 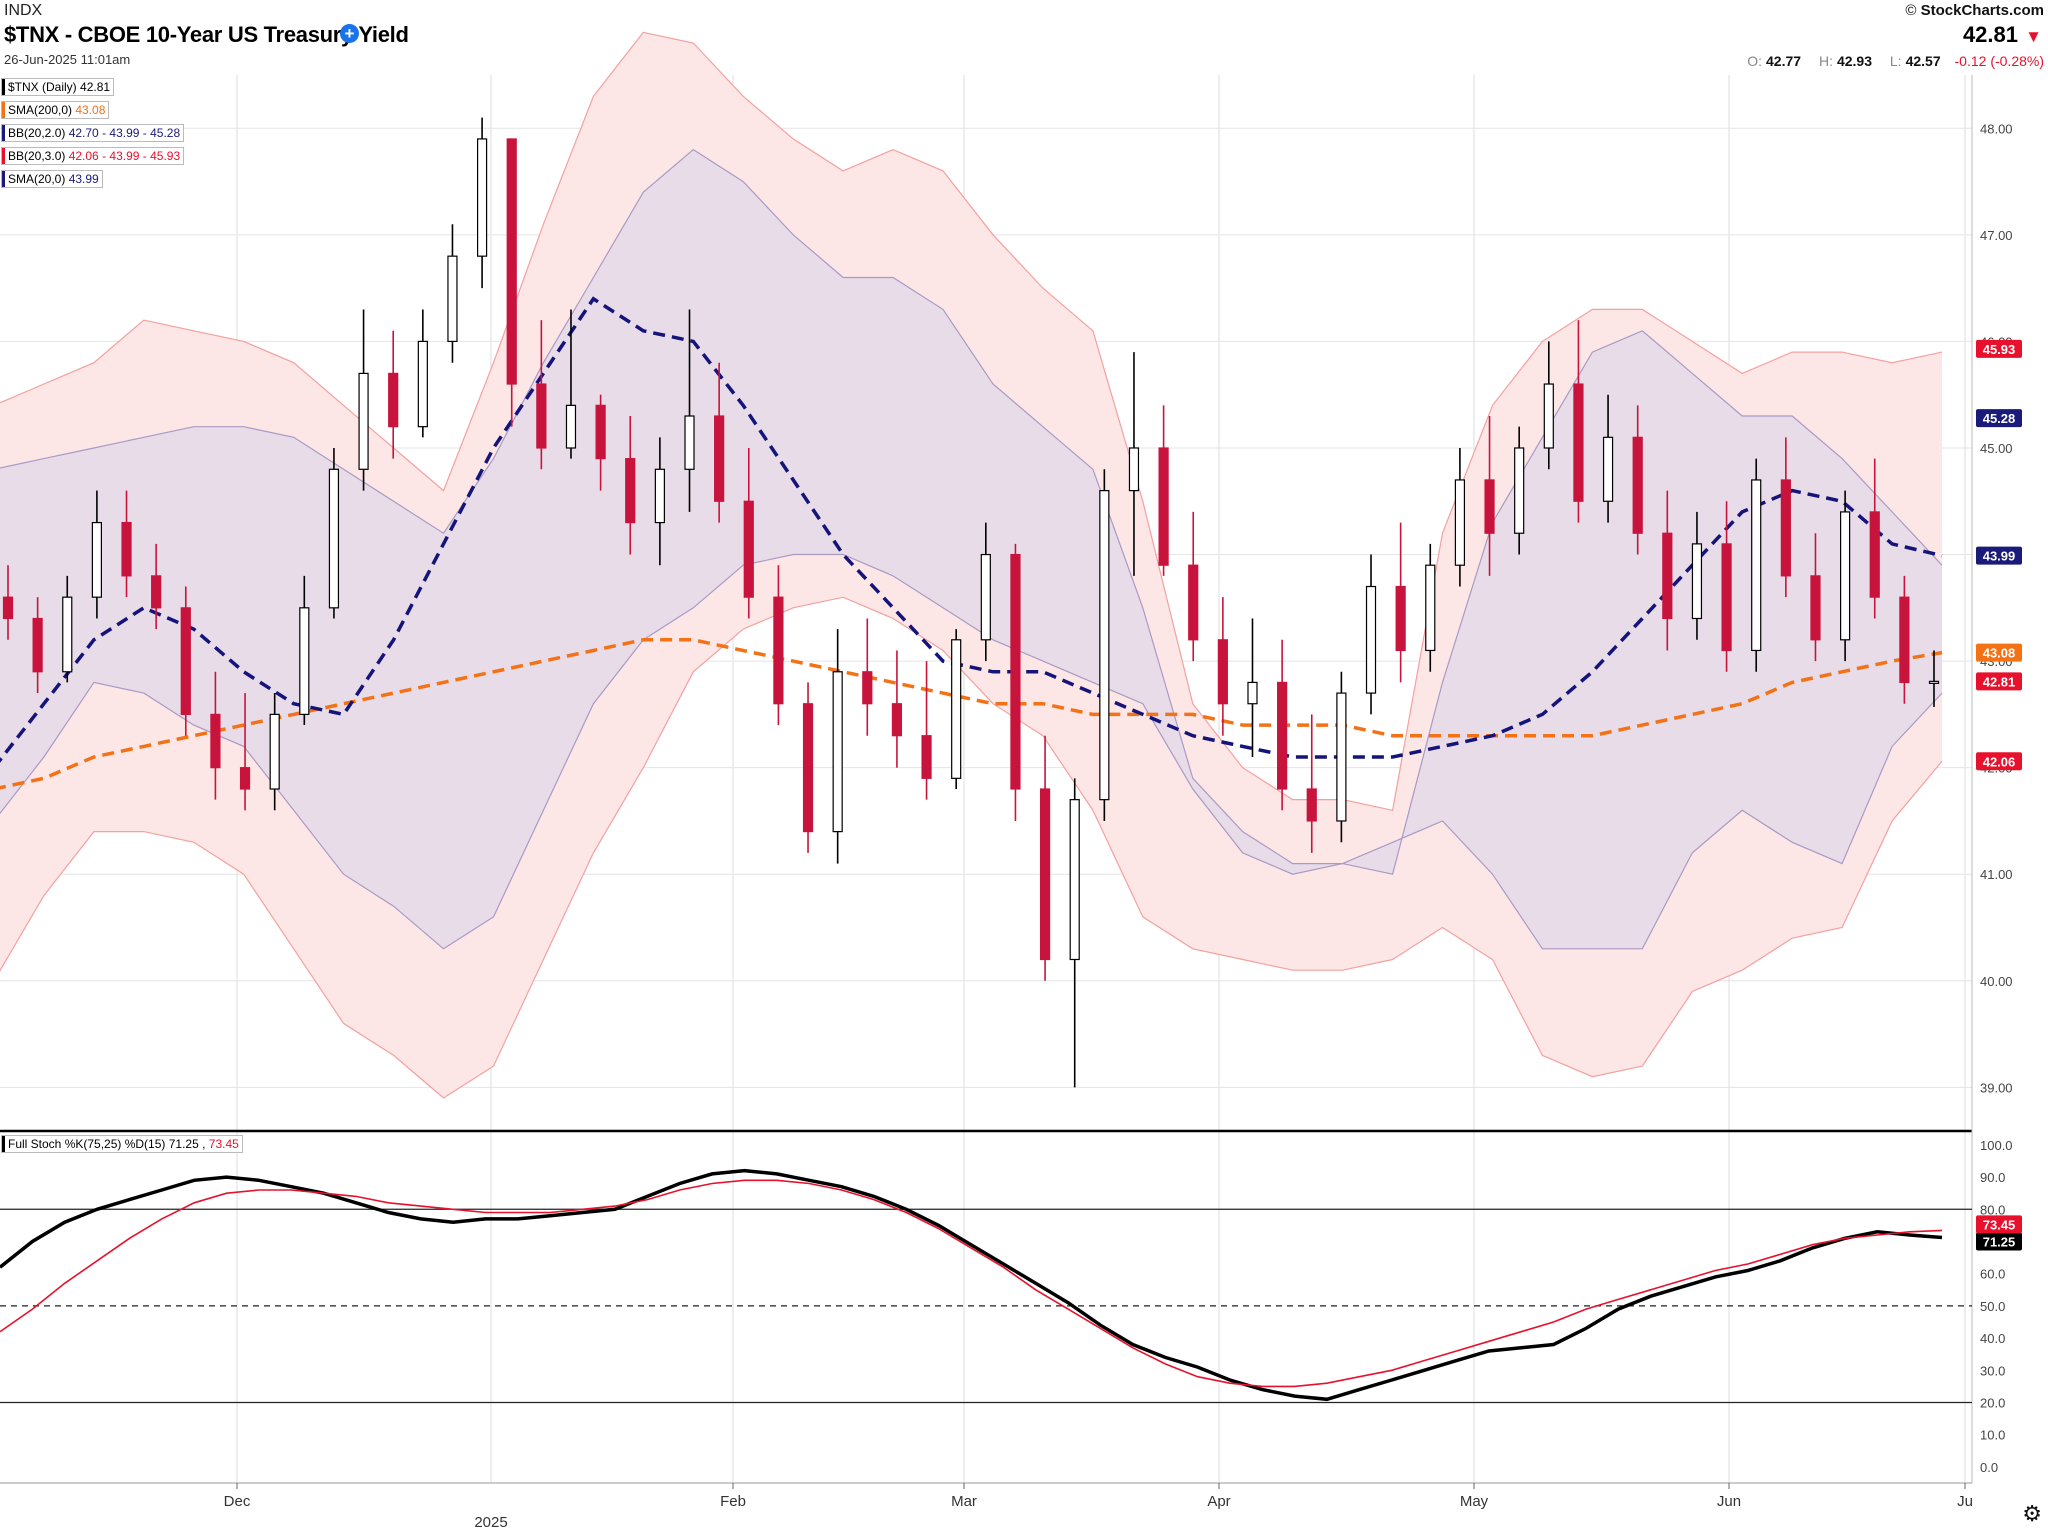 I want to click on stoch-d-line, so click(x=971, y=1283).